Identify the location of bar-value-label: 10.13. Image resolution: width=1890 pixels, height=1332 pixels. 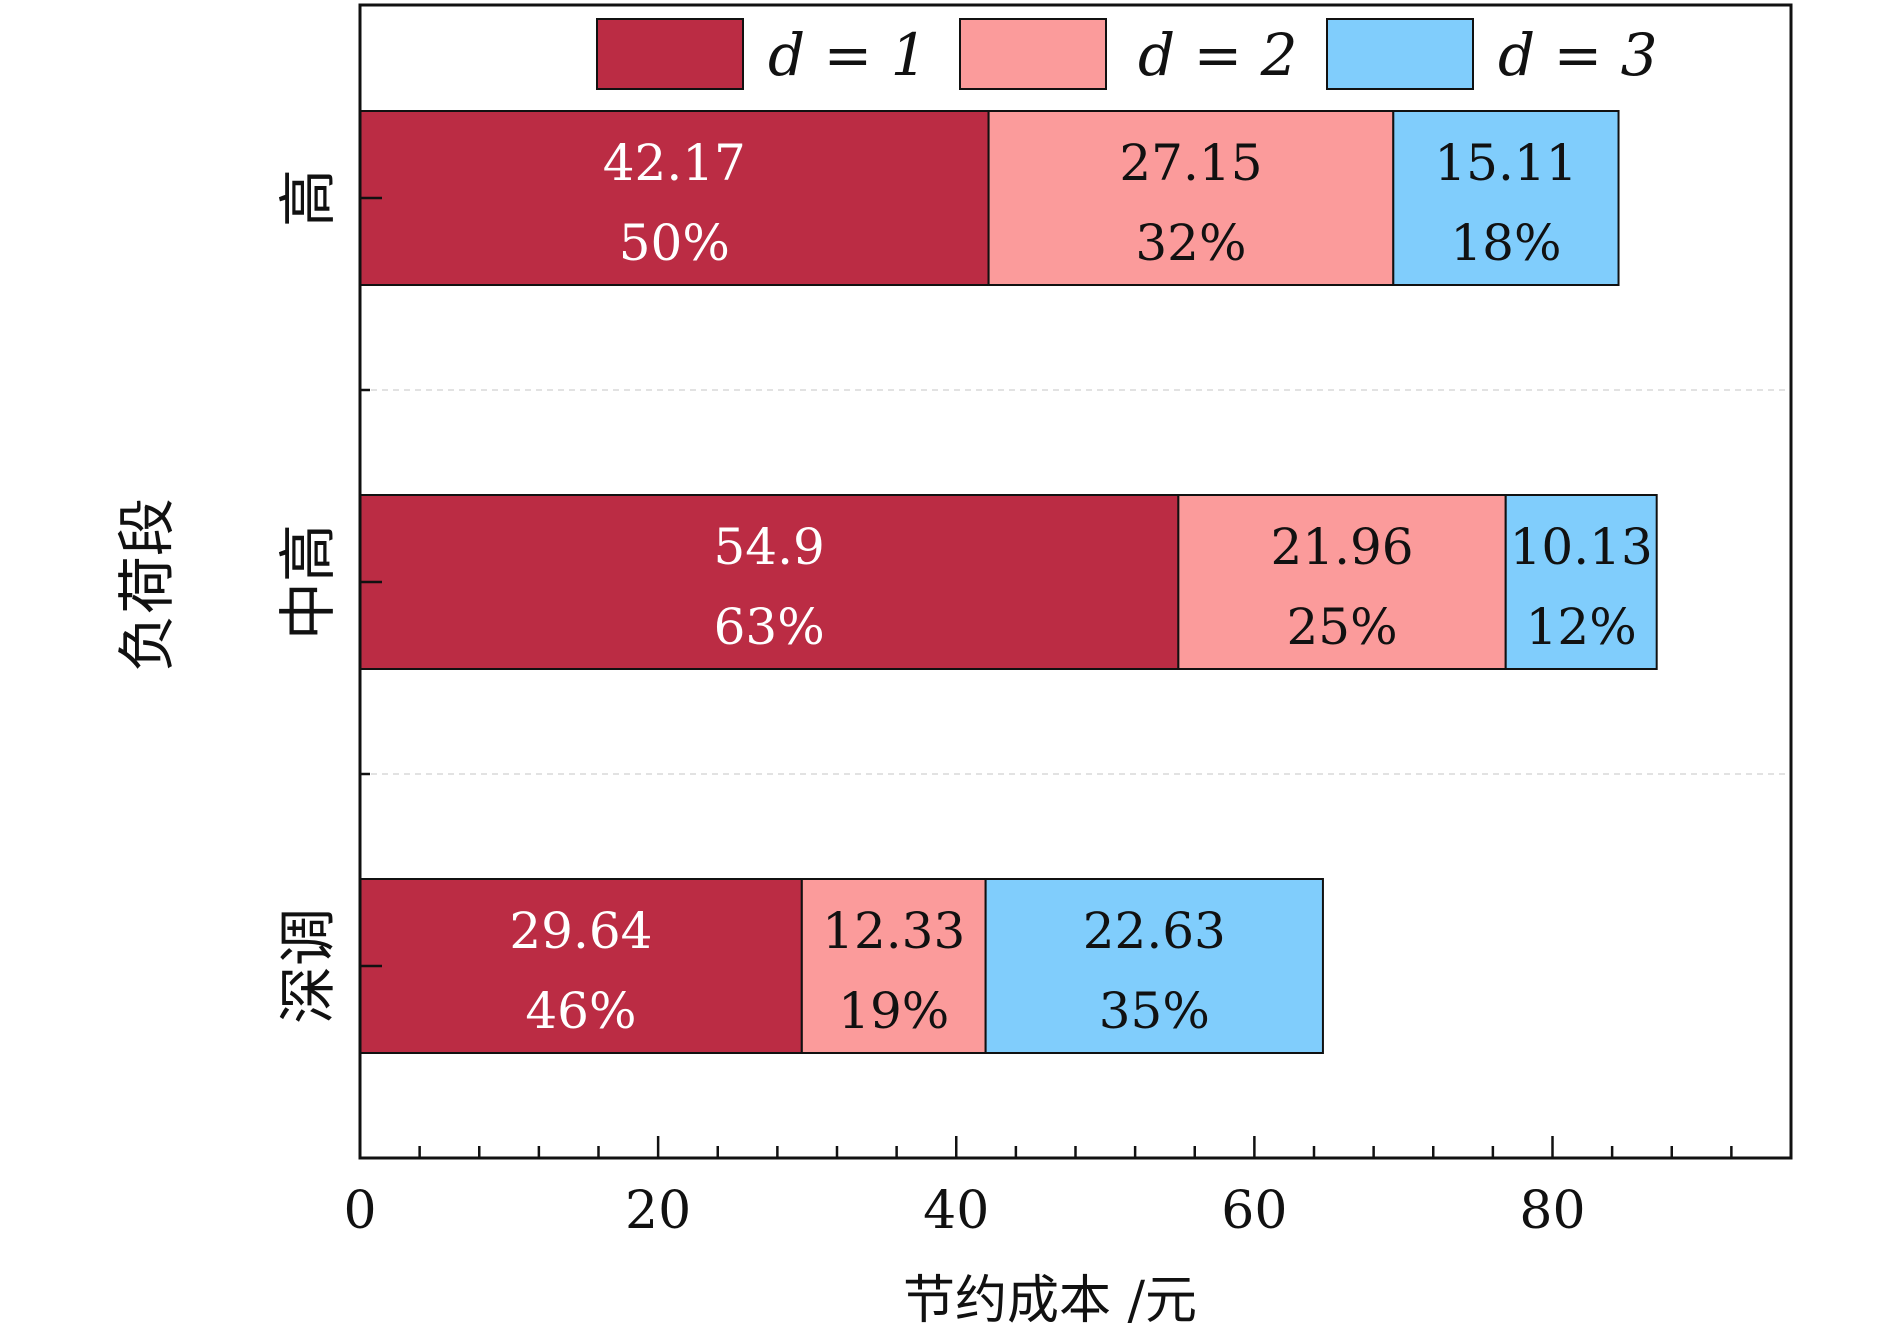
(1581, 547).